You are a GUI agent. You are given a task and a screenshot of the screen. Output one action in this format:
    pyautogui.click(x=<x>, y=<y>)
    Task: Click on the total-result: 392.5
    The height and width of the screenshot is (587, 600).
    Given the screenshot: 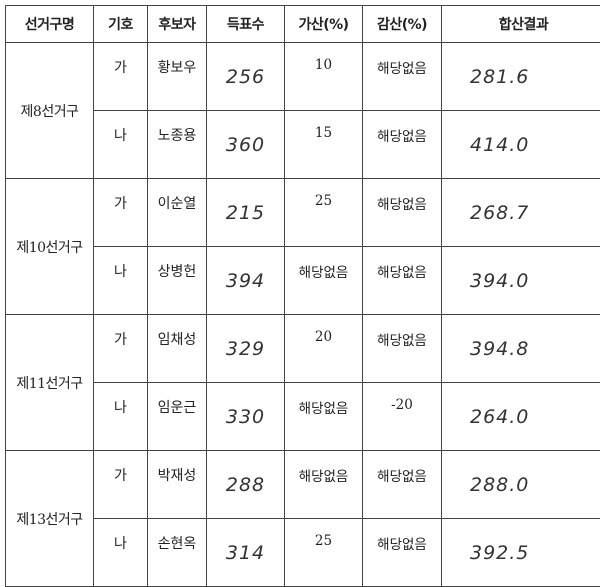 What is the action you would take?
    pyautogui.click(x=521, y=553)
    